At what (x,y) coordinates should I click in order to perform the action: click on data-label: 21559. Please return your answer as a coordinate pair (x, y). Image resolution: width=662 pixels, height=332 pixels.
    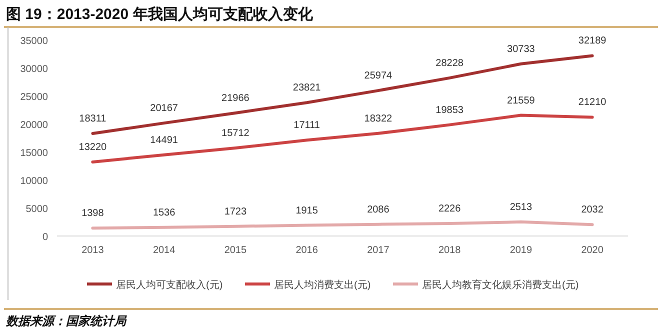
    Looking at the image, I should click on (521, 100).